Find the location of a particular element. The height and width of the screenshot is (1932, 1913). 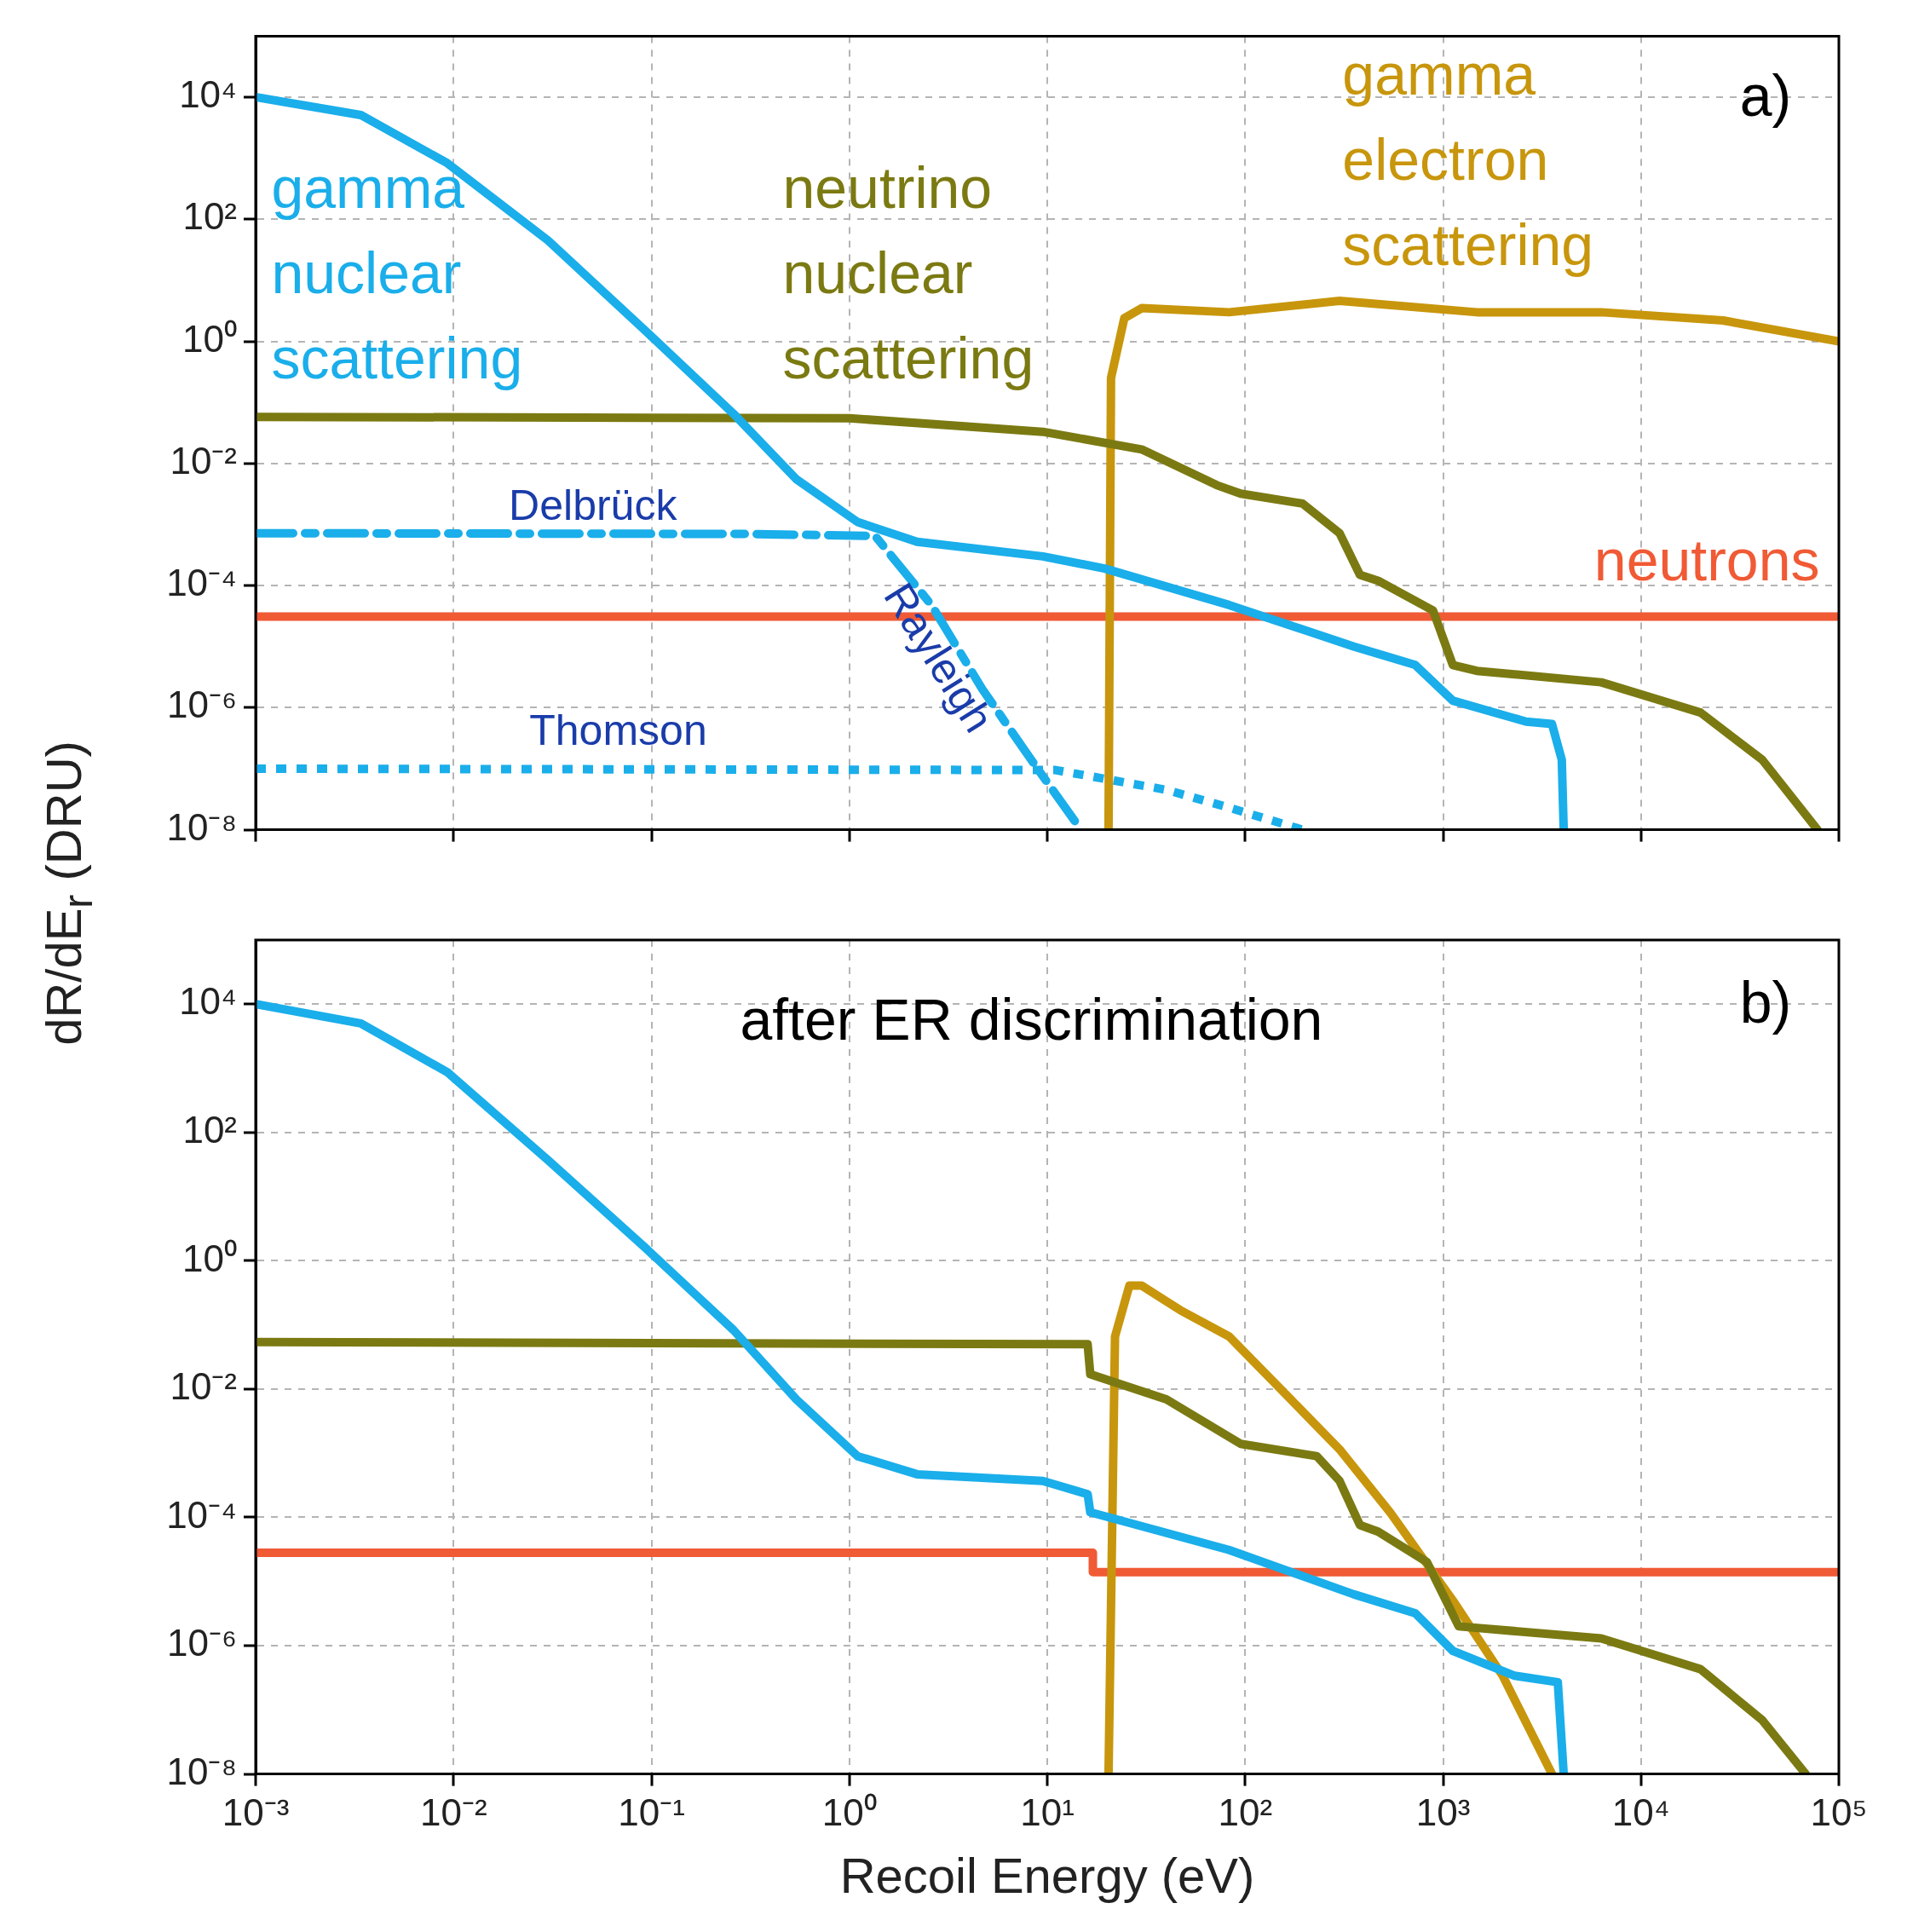

x-tick-label: 10⁻³ is located at coordinates (256, 1812).